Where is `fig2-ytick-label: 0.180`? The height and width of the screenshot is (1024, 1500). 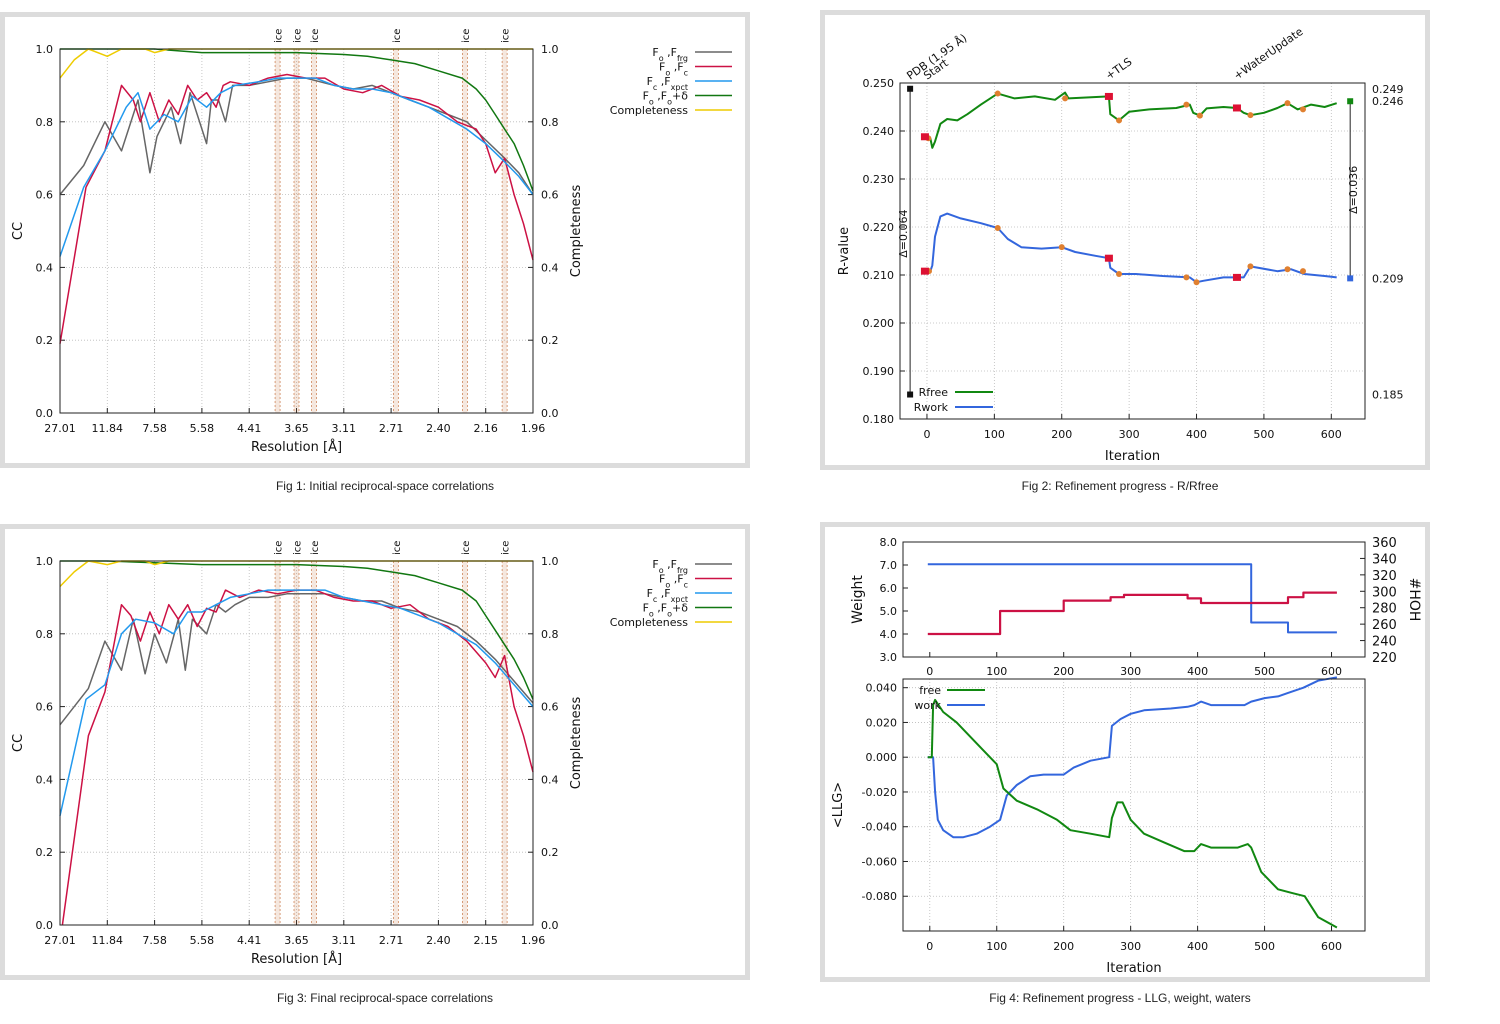
fig2-ytick-label: 0.180 is located at coordinates (879, 419).